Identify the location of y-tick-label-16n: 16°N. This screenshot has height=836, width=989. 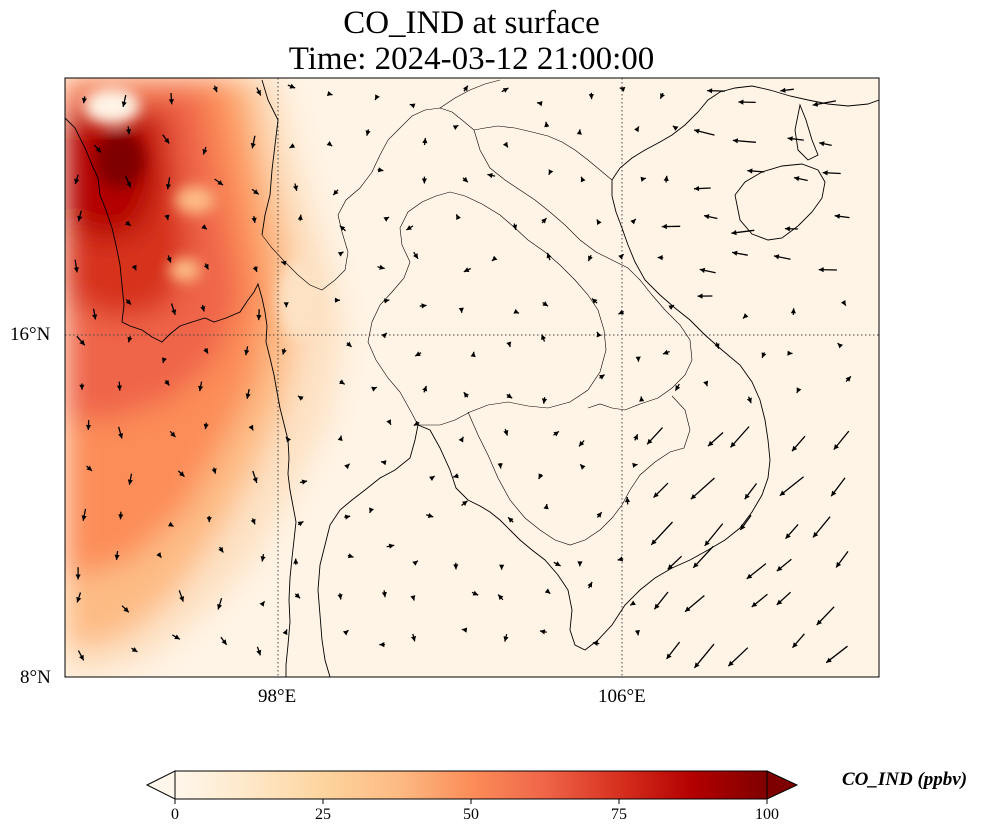
(30, 334).